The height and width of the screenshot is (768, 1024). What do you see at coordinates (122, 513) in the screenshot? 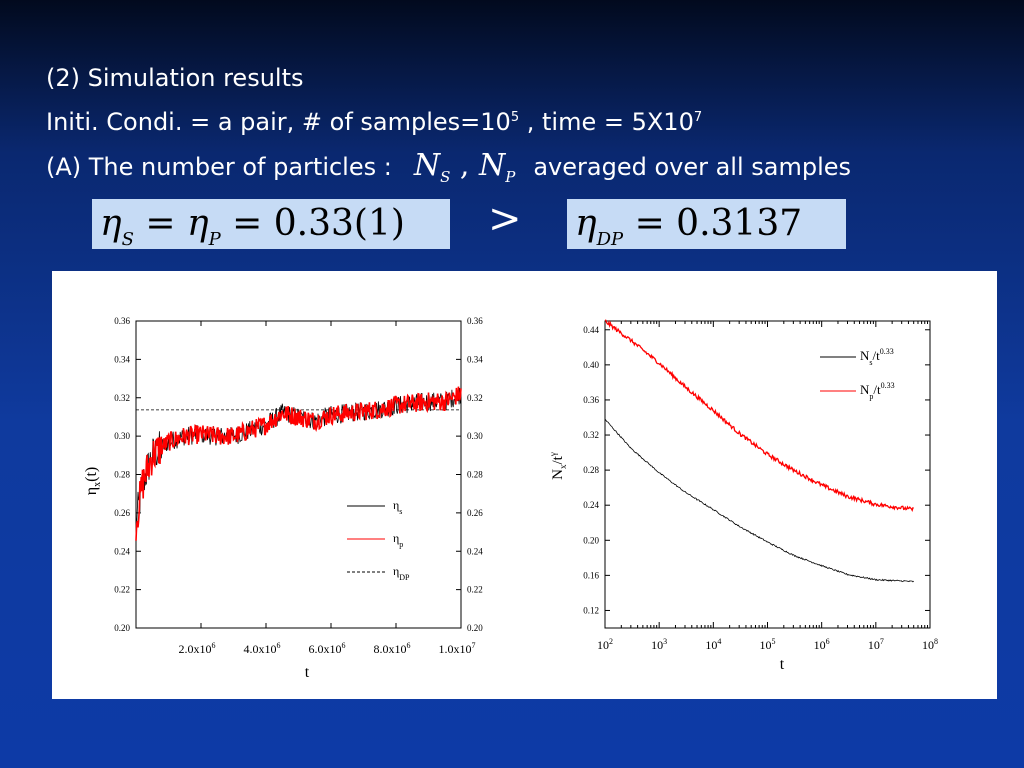
I see `y-tick-label-left: 0.26` at bounding box center [122, 513].